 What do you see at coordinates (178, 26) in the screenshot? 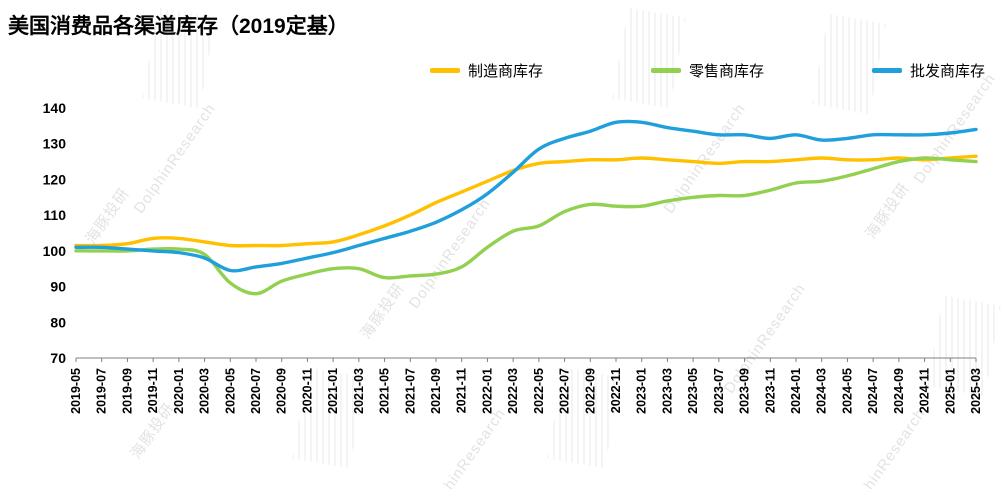
I see `chart-title: 美国消费品各渠道库存（2019定基）` at bounding box center [178, 26].